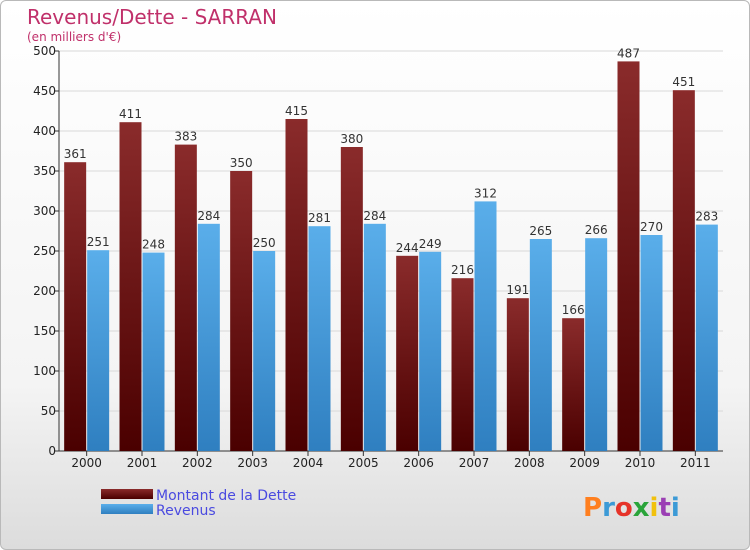 Image resolution: width=750 pixels, height=550 pixels. I want to click on data-label: 216, so click(462, 270).